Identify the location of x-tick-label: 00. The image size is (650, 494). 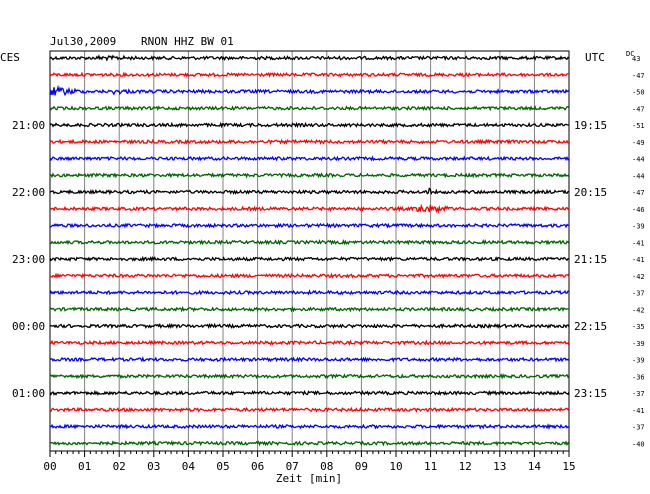
(49, 466).